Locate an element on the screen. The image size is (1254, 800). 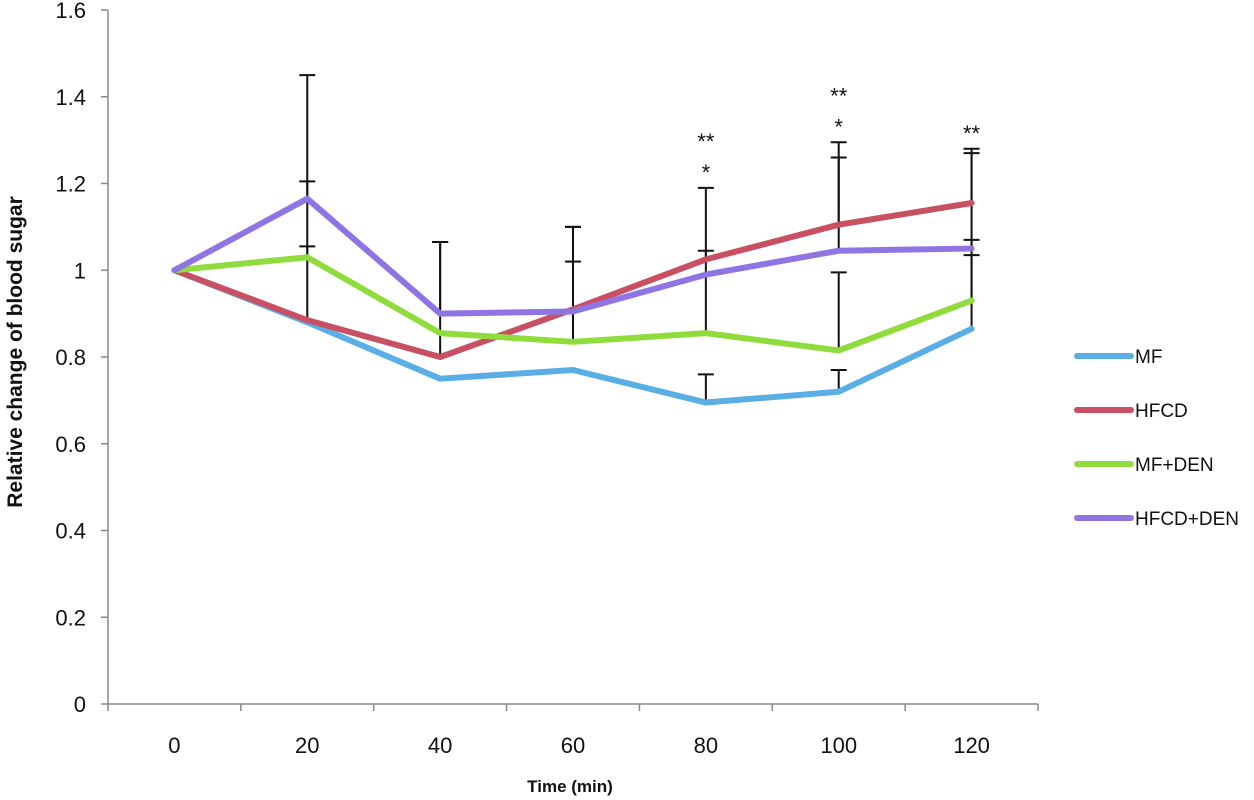
legend-item: MF is located at coordinates (1118, 357).